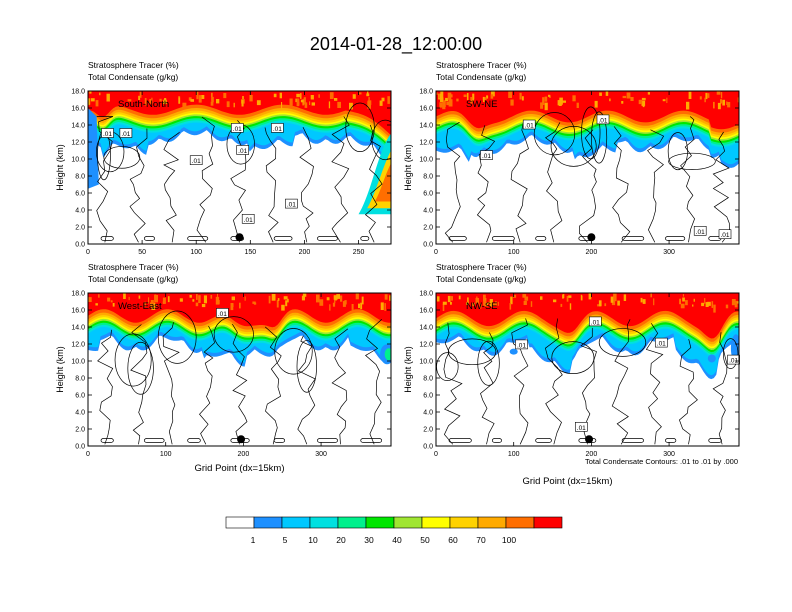 The image size is (792, 612). Describe the element at coordinates (514, 252) in the screenshot. I see `x-tick-label: 100` at that location.